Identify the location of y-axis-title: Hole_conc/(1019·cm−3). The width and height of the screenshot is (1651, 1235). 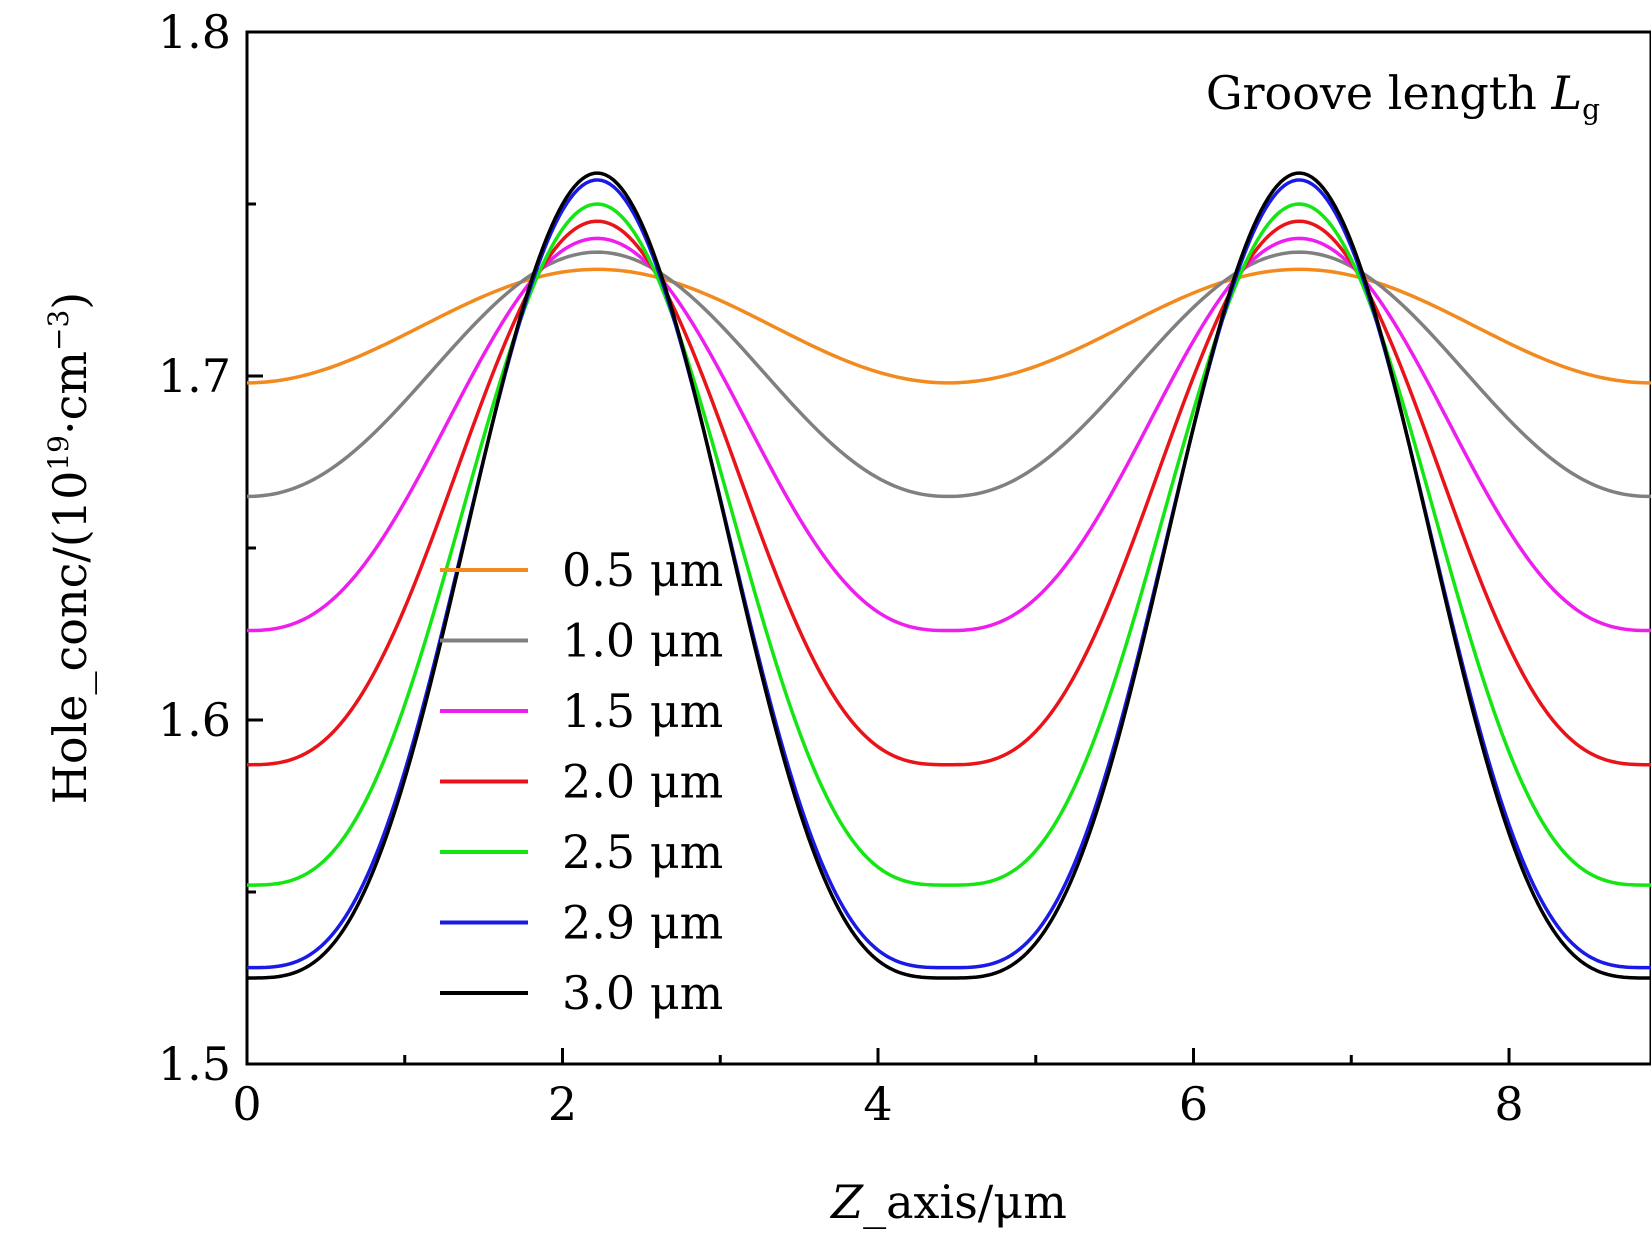
(69, 548).